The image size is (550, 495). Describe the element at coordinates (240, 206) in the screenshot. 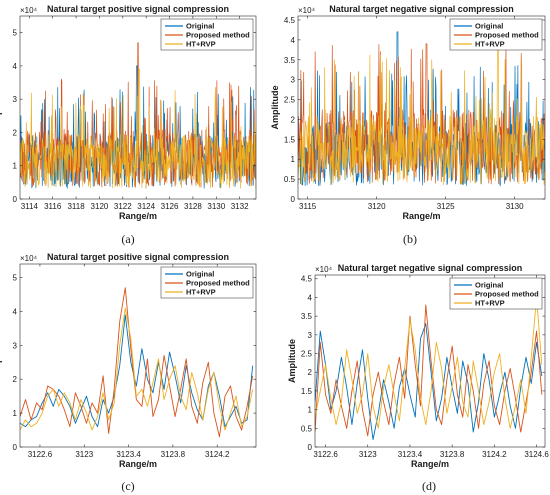

I see `x-tick-label: 3132` at that location.